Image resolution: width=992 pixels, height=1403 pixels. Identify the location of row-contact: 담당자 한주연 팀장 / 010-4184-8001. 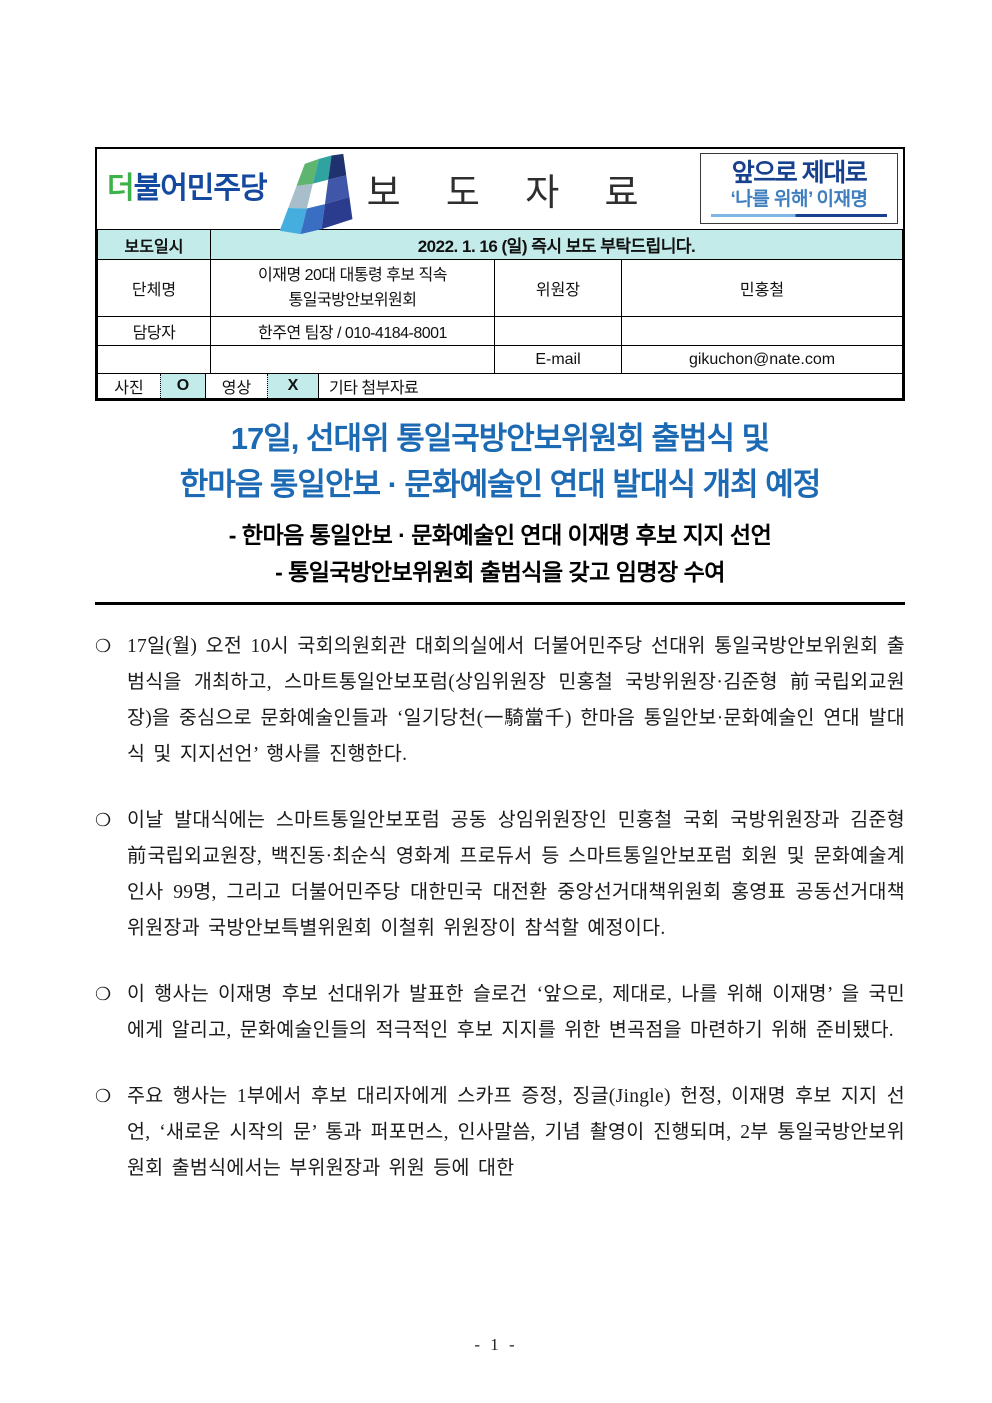
(500, 331).